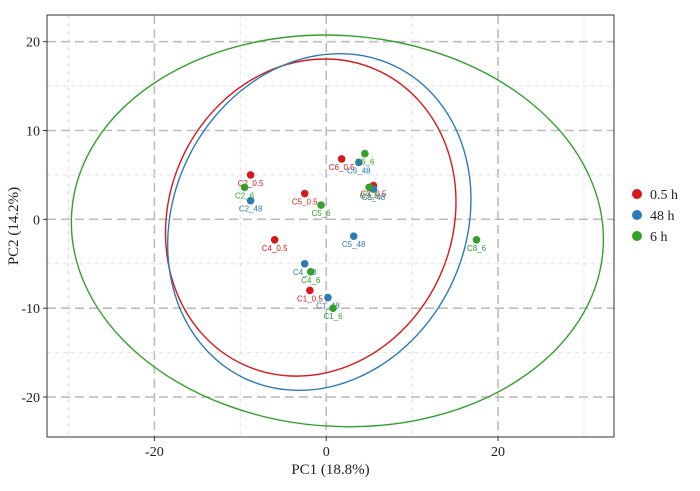  I want to click on y-tick-label: -20, so click(30, 398).